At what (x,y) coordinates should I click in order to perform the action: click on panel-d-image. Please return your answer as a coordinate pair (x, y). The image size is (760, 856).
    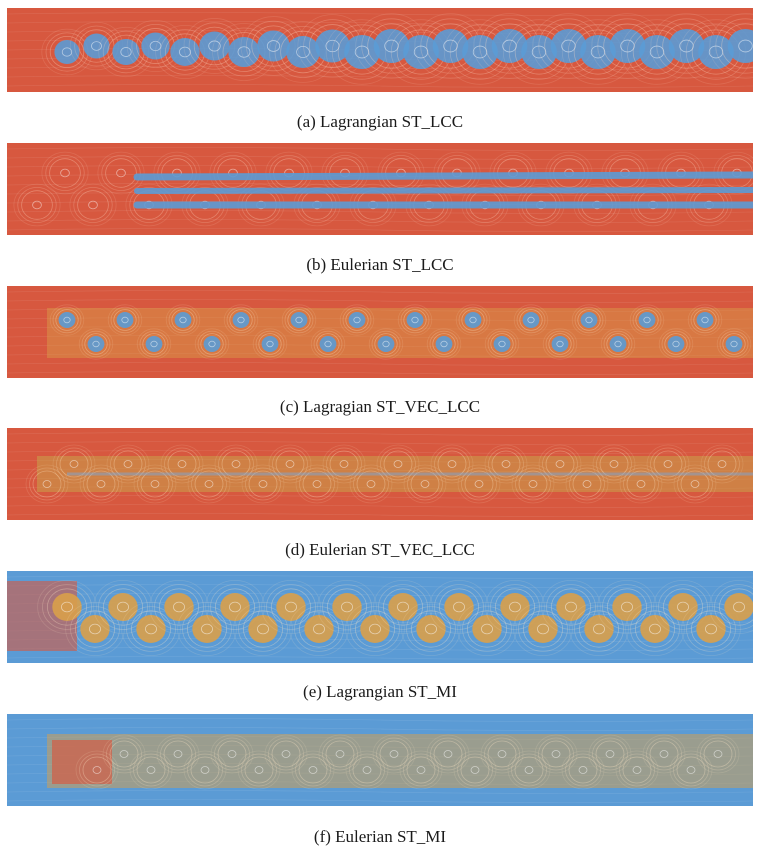
    Looking at the image, I should click on (380, 474).